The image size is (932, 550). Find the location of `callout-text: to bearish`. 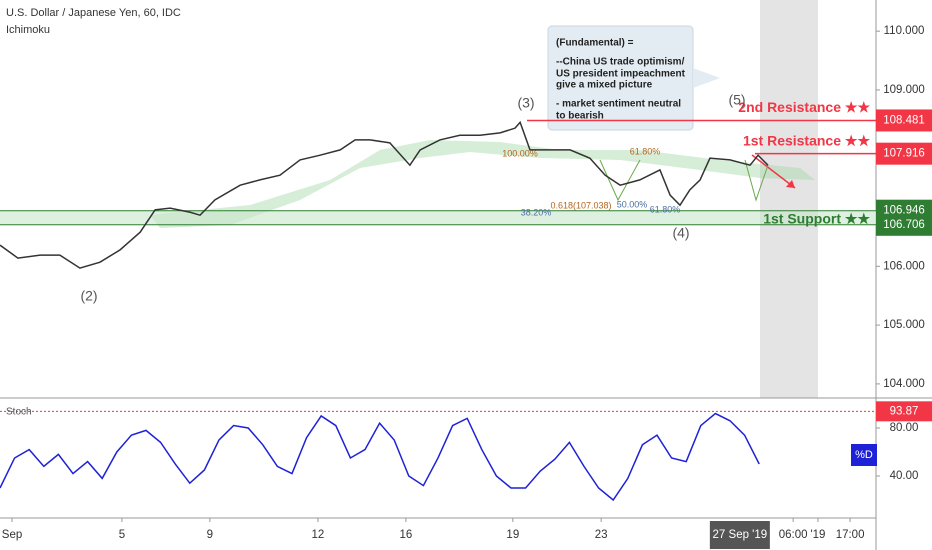

callout-text: to bearish is located at coordinates (580, 116).